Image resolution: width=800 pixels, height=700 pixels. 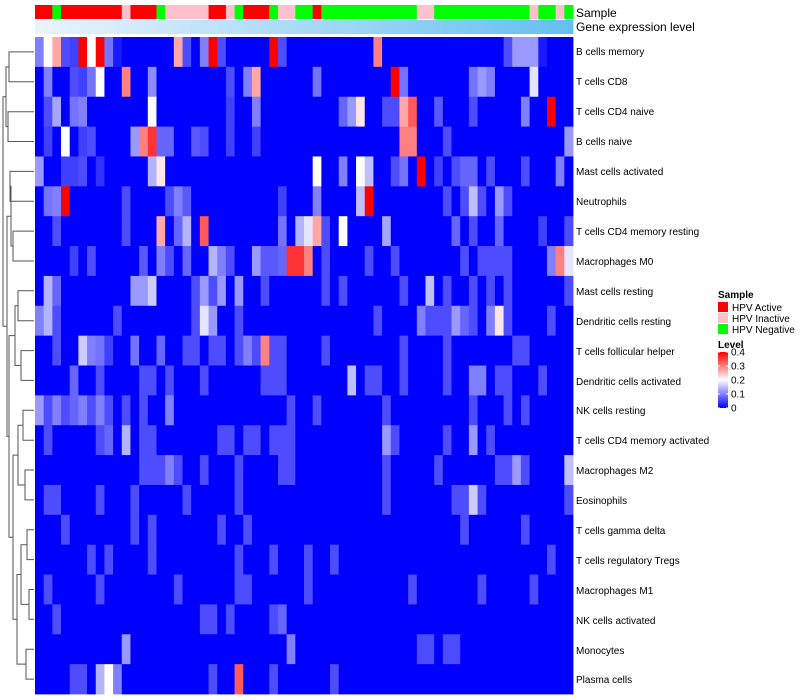 I want to click on row-label: Eosinophils, so click(x=601, y=501).